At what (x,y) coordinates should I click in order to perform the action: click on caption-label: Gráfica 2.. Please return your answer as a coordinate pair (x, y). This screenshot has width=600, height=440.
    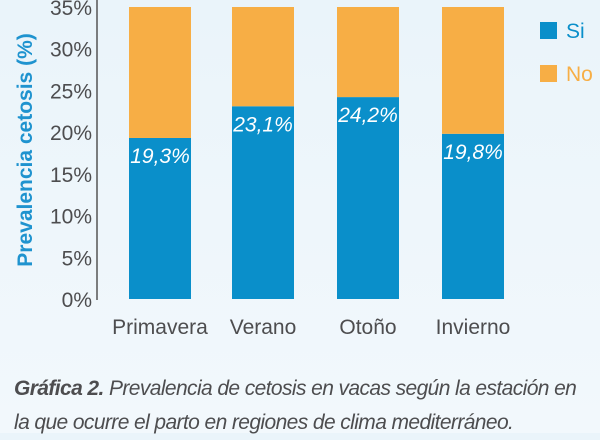
    Looking at the image, I should click on (59, 388).